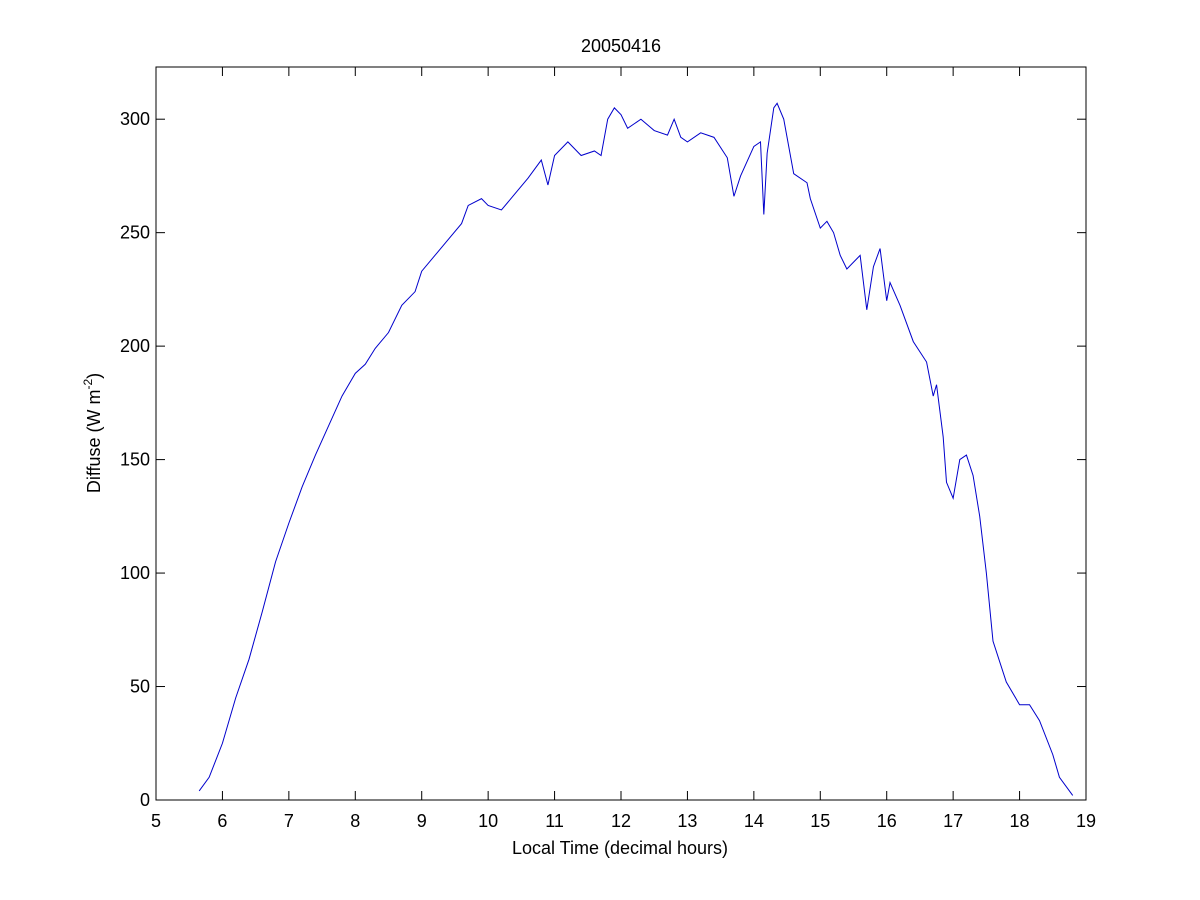  What do you see at coordinates (820, 821) in the screenshot?
I see `x-tick-label: 15` at bounding box center [820, 821].